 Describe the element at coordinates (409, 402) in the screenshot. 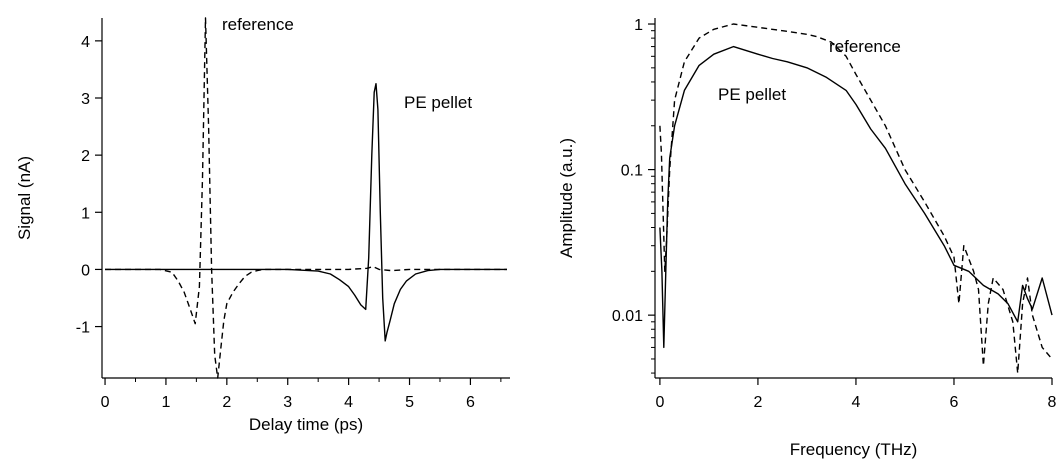

I see `signal-chart-x-tick-label: 5` at that location.